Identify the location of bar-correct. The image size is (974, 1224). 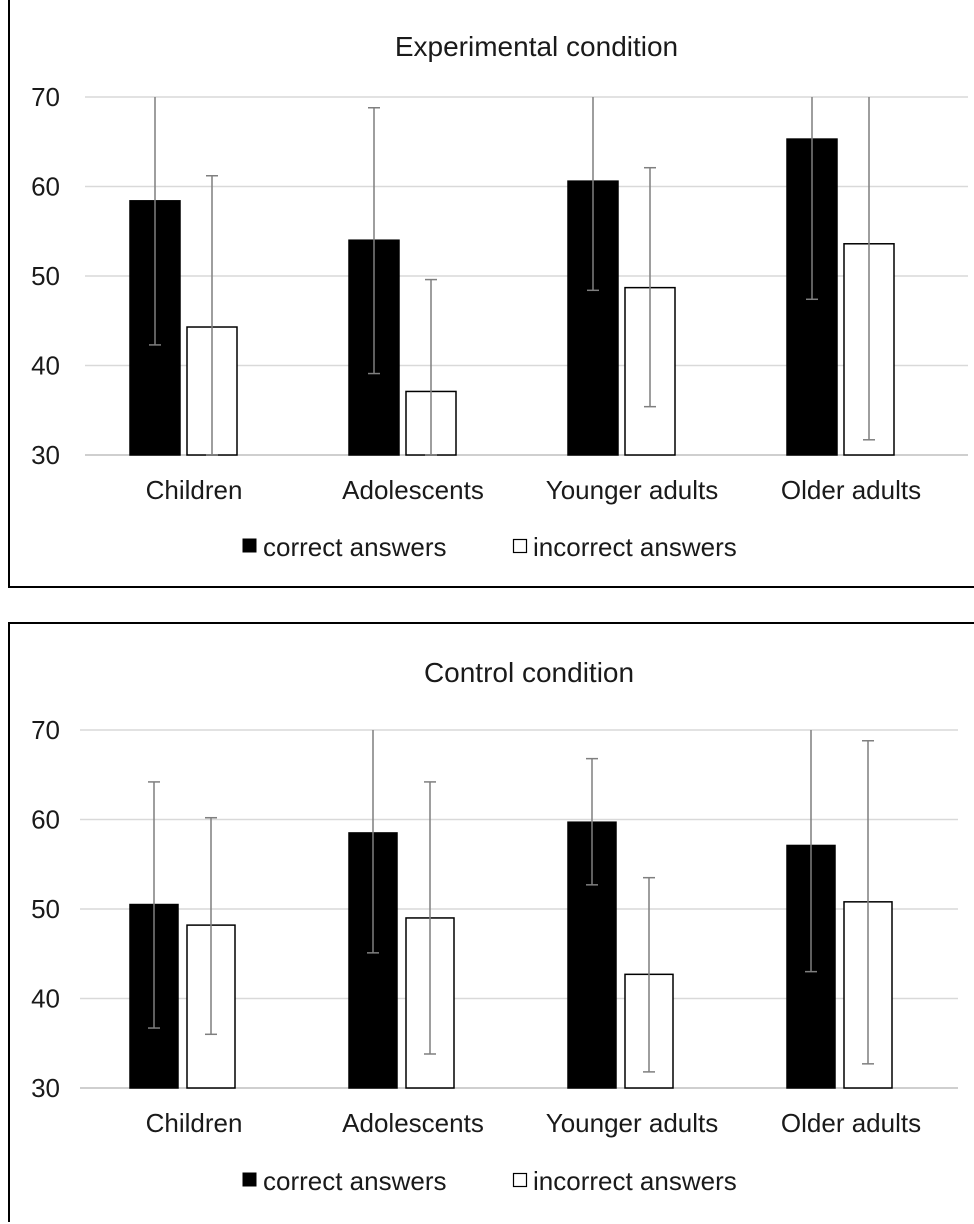
(593, 318).